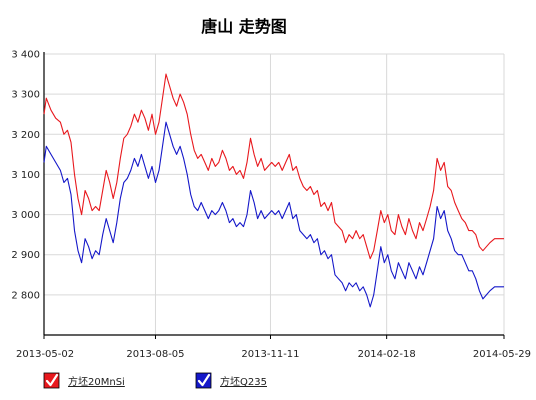  What do you see at coordinates (25, 215) in the screenshot?
I see `y-tick-label: 3 000` at bounding box center [25, 215].